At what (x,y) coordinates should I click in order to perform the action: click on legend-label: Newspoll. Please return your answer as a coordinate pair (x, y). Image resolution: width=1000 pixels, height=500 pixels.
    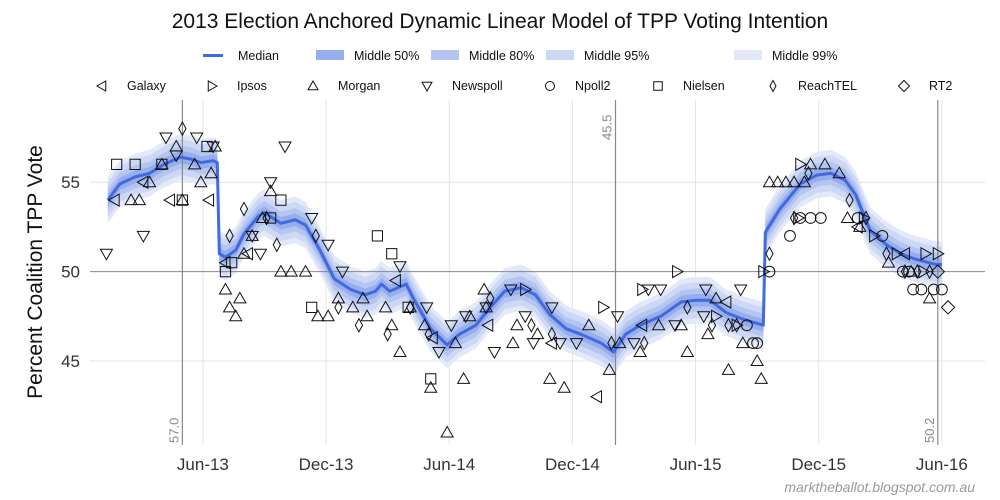
    Looking at the image, I should click on (477, 86).